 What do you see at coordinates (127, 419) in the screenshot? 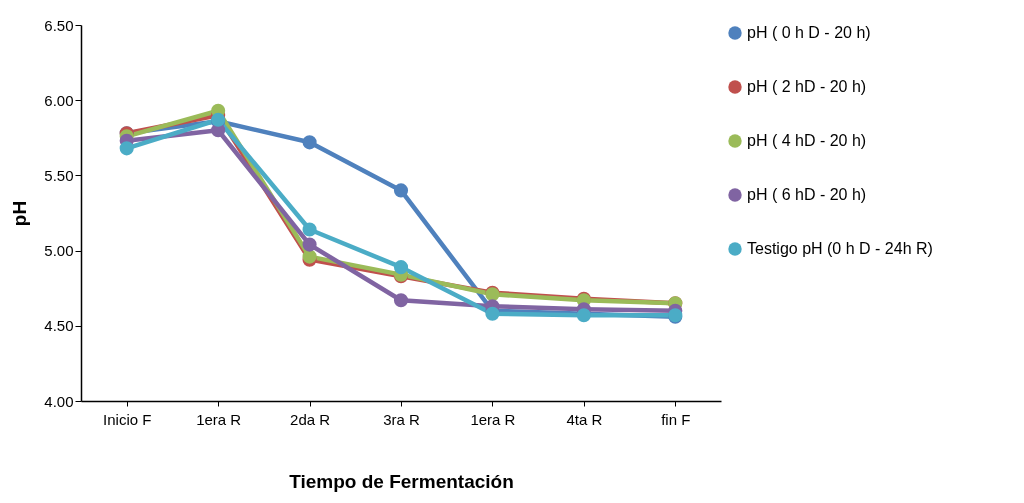
I see `x-tick-label: Inicio F` at bounding box center [127, 419].